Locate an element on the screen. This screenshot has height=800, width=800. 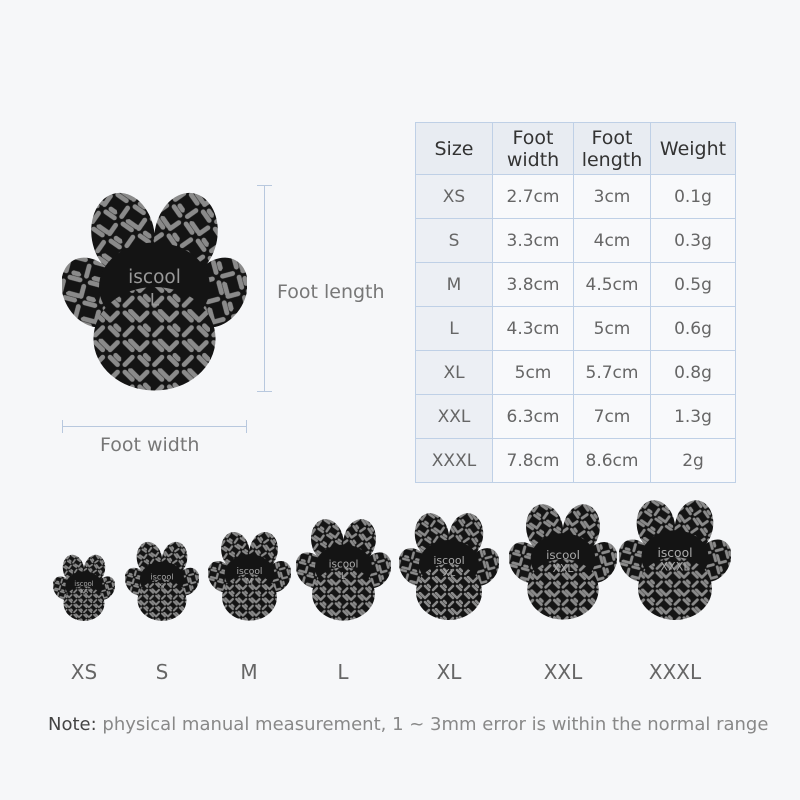
size-mark: XXL is located at coordinates (563, 568).